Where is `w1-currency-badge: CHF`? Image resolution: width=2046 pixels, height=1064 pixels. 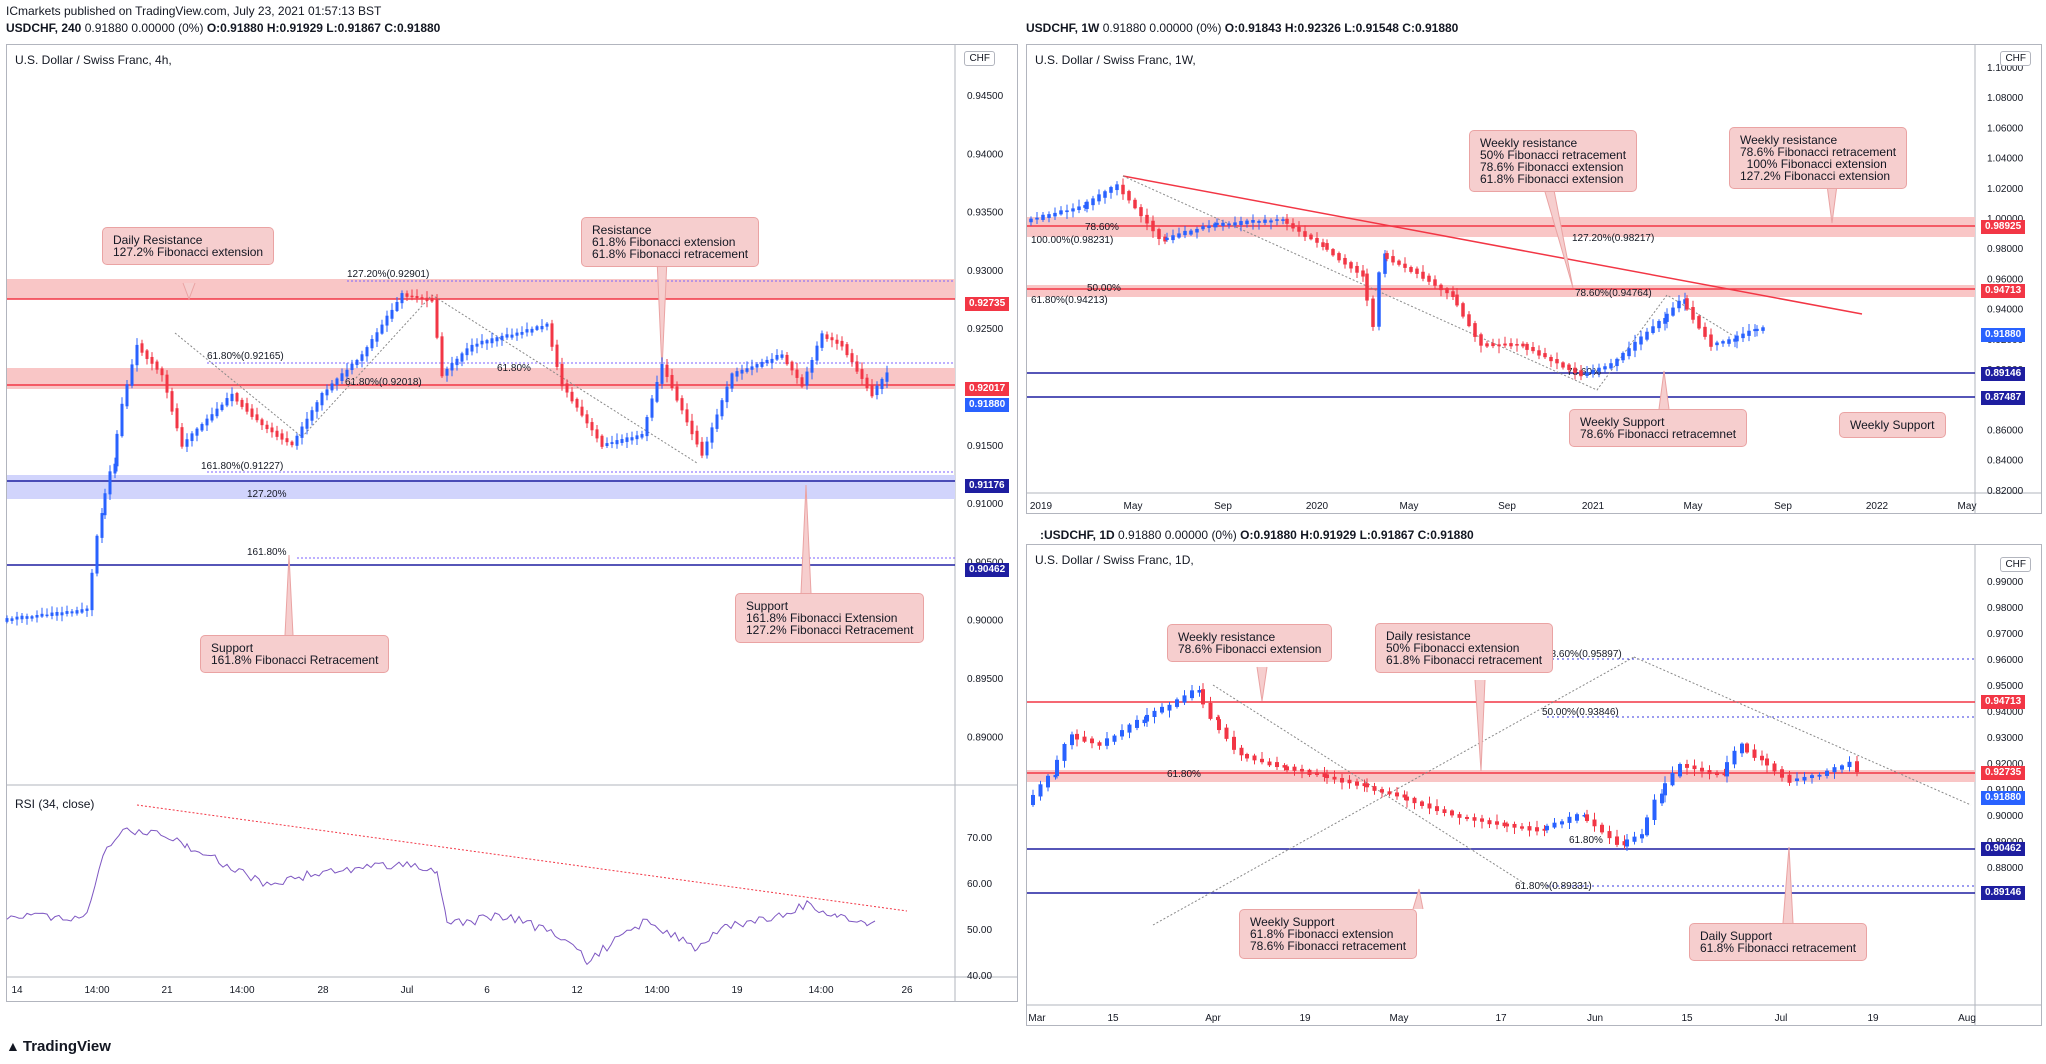
w1-currency-badge: CHF is located at coordinates (2015, 58).